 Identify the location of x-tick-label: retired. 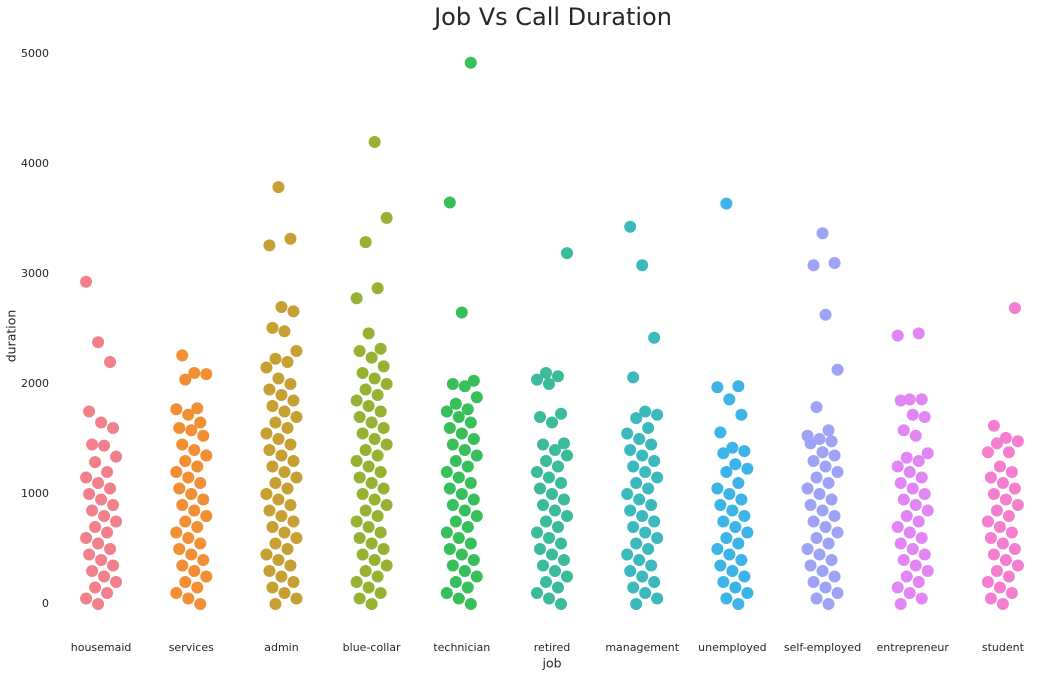
(552, 647).